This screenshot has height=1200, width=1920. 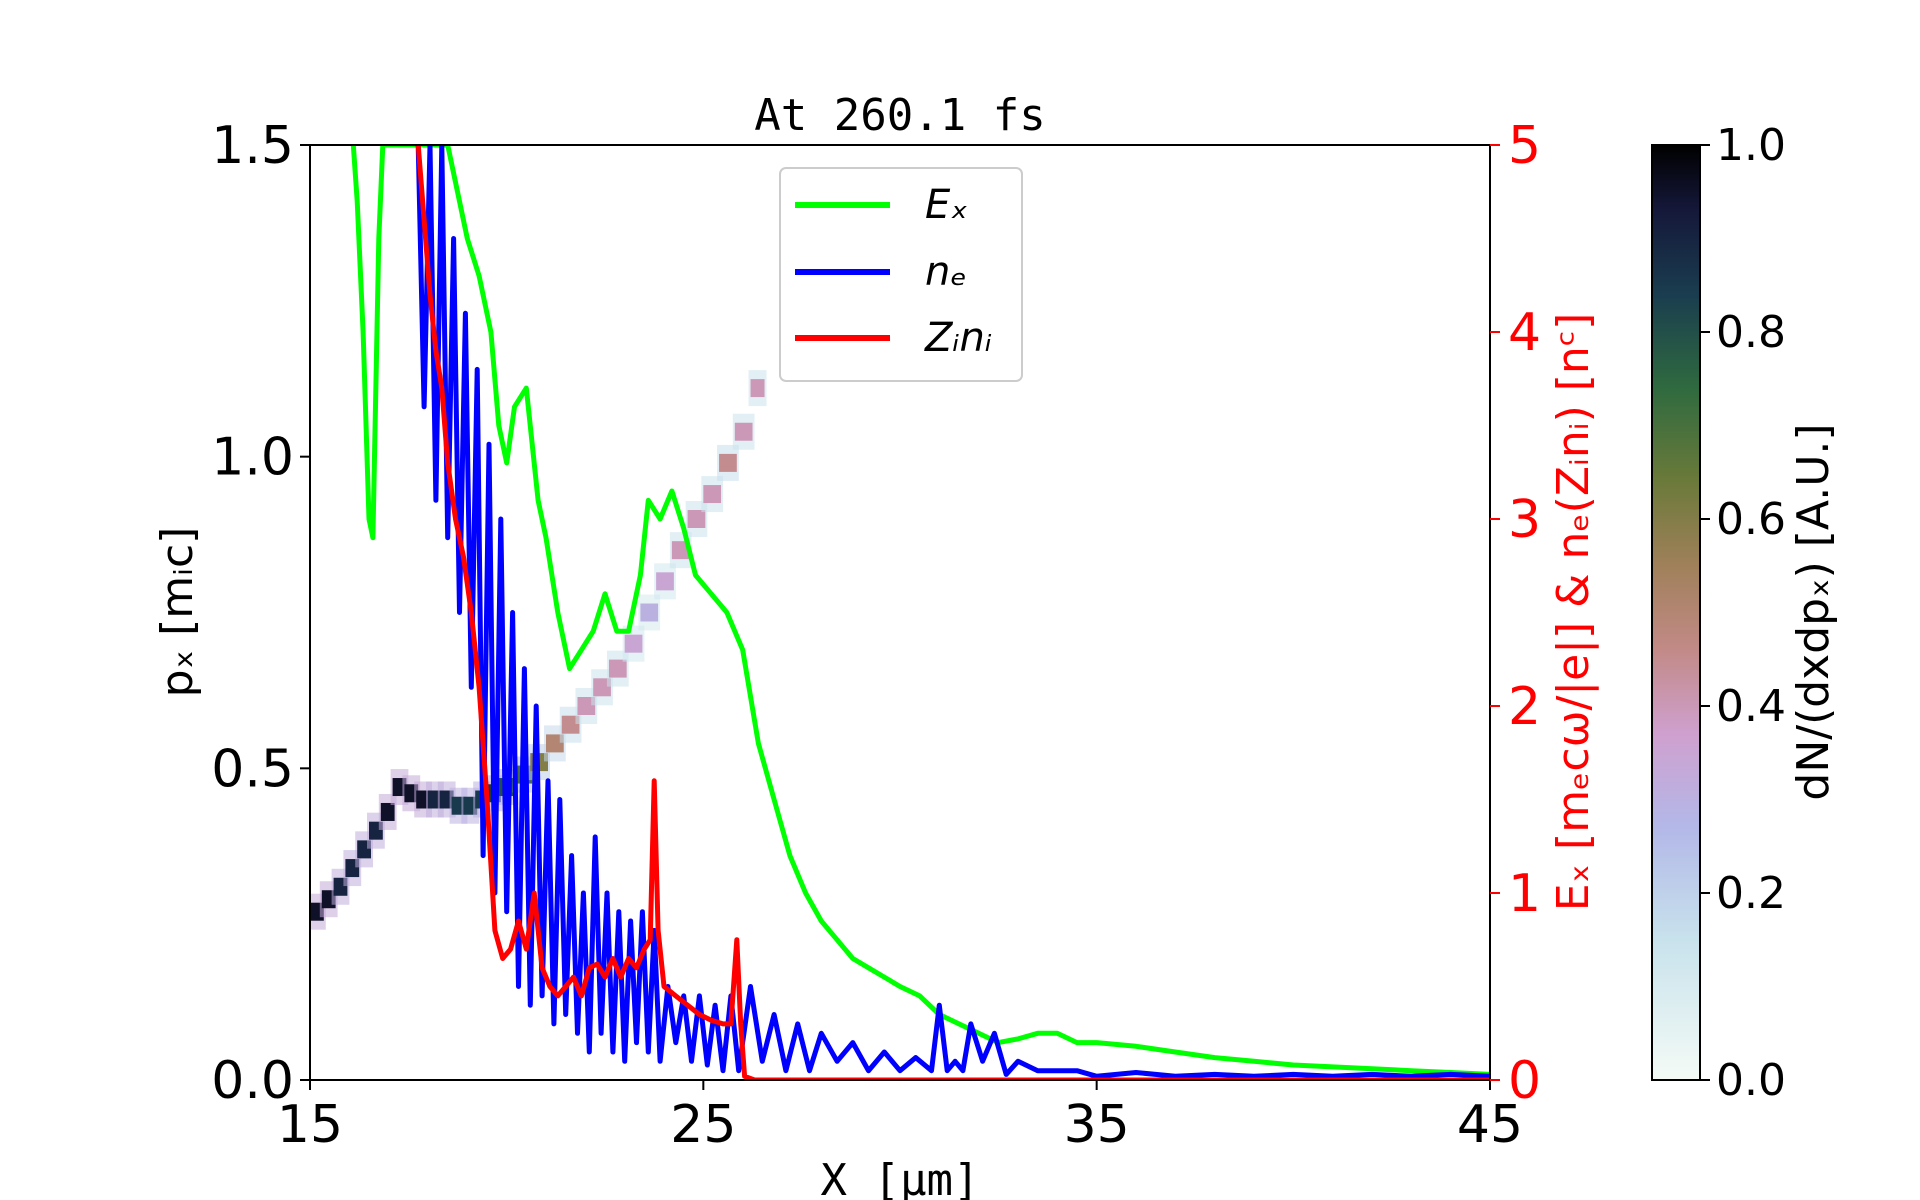 I want to click on y-right-tick-label: 1, so click(x=1524, y=894).